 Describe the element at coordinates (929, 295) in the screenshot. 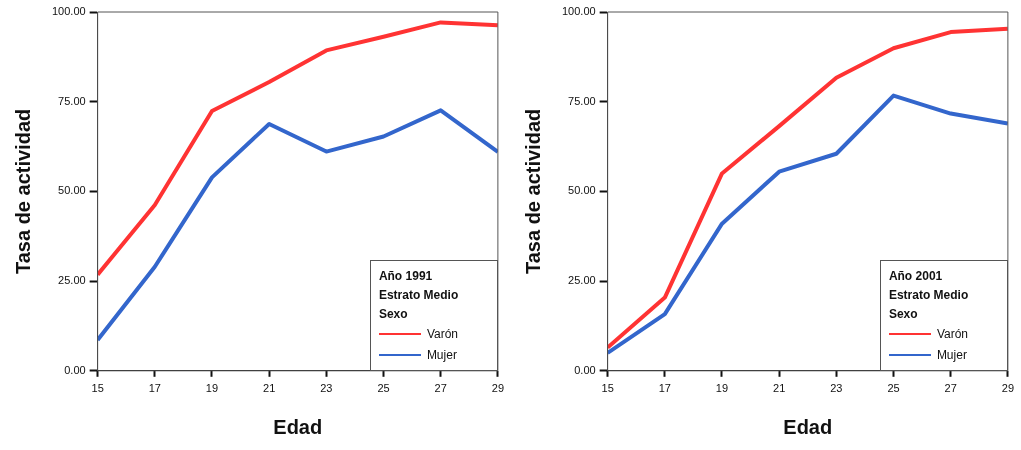

I see `legend-title: Año 2001 Estrato Medio Sexo` at that location.